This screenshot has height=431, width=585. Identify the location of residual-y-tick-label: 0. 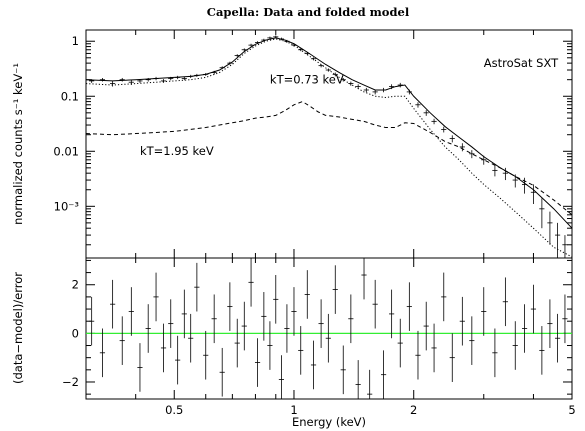
(75, 333).